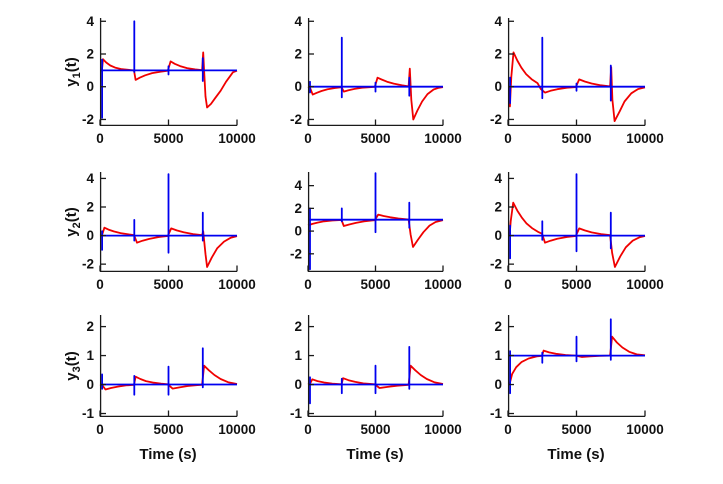  Describe the element at coordinates (77, 369) in the screenshot. I see `ylabel-sub: 3` at that location.